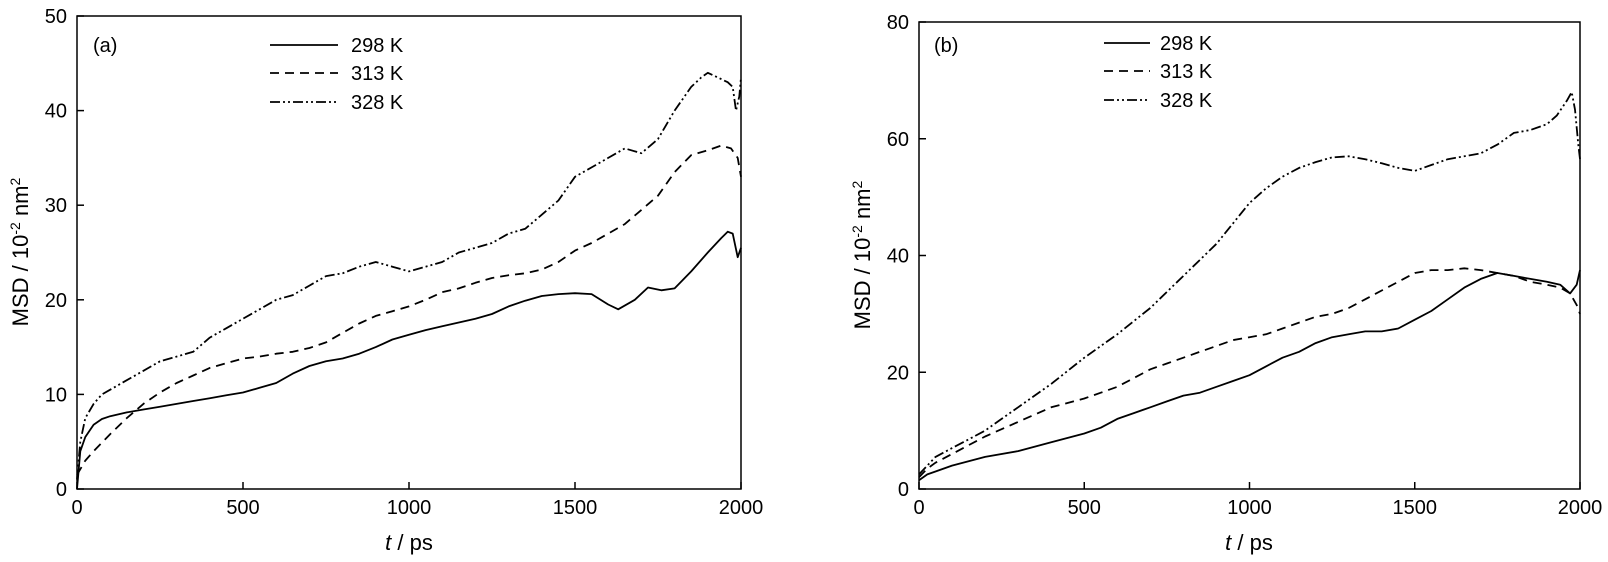 The image size is (1608, 562). I want to click on panel-label: (b), so click(946, 46).